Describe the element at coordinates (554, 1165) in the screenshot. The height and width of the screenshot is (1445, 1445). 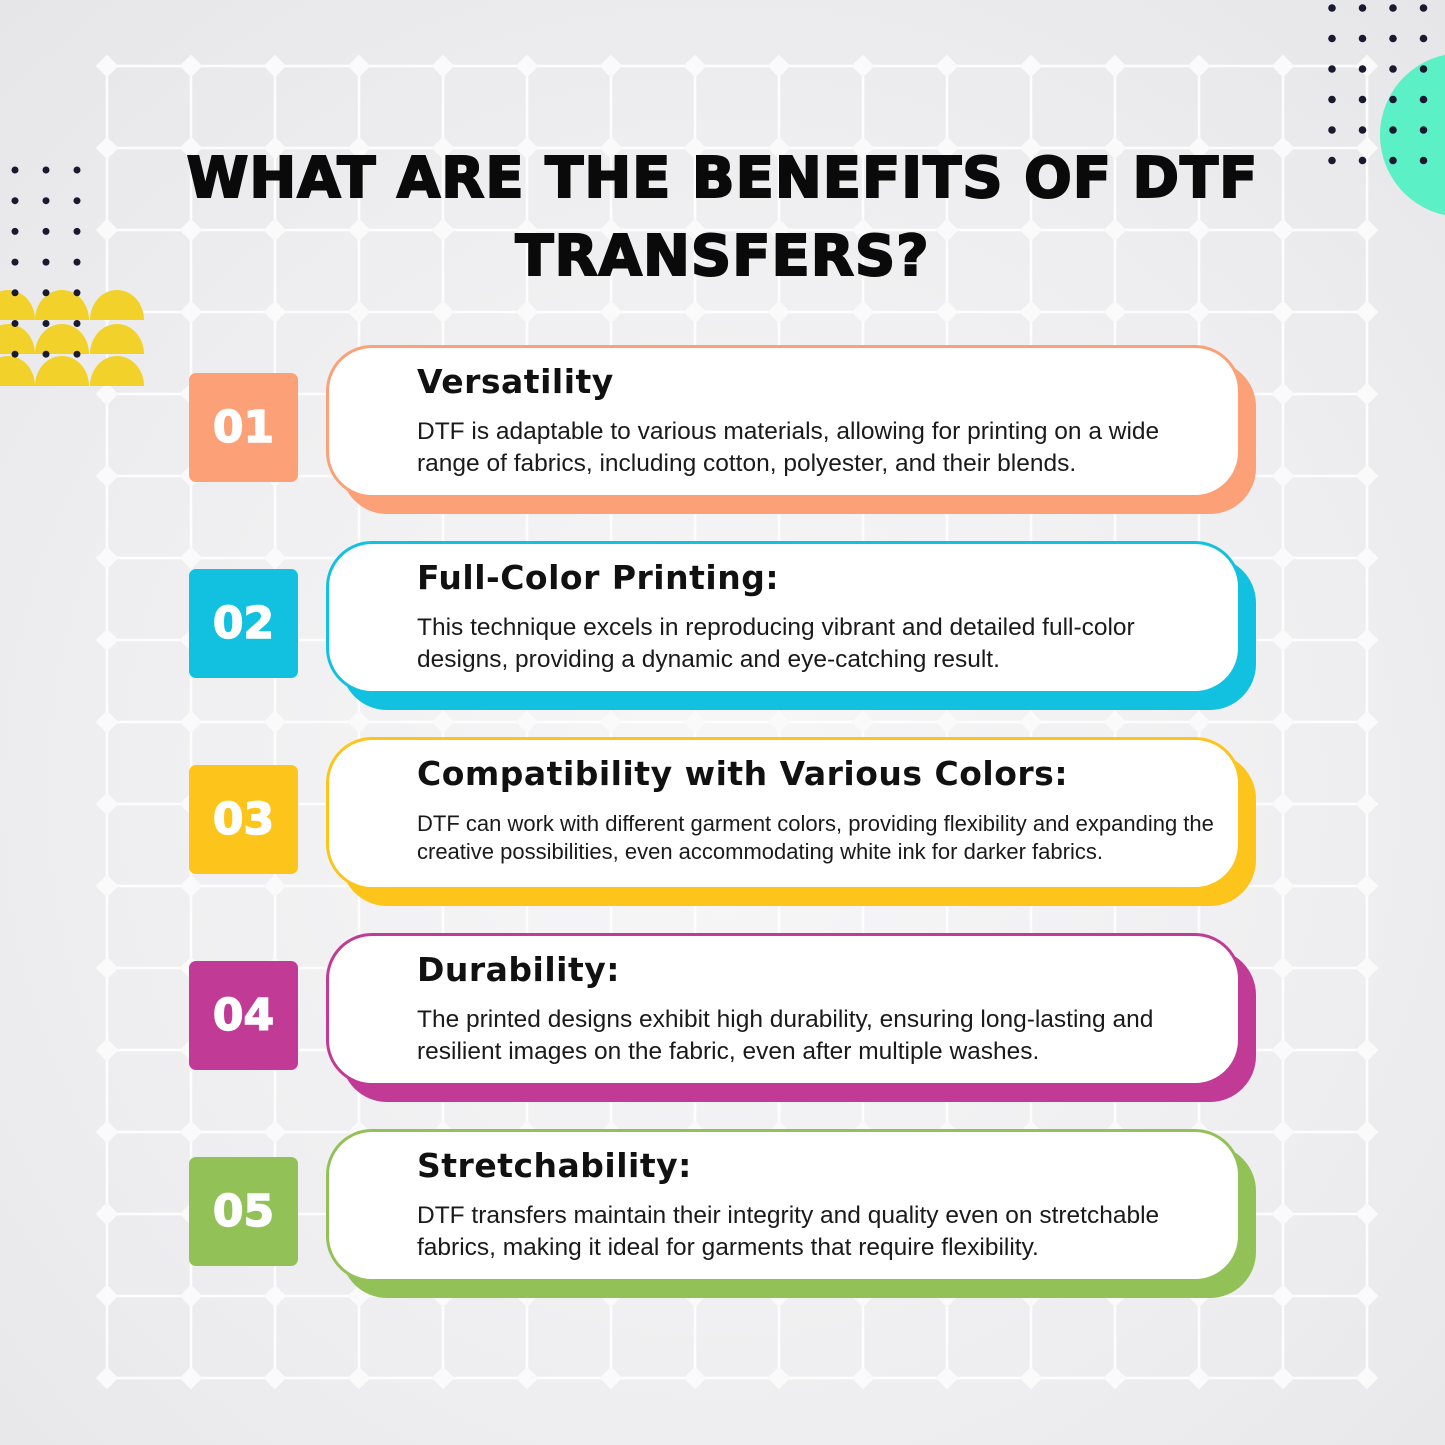
I see `benefit-heading: Stretchability:` at that location.